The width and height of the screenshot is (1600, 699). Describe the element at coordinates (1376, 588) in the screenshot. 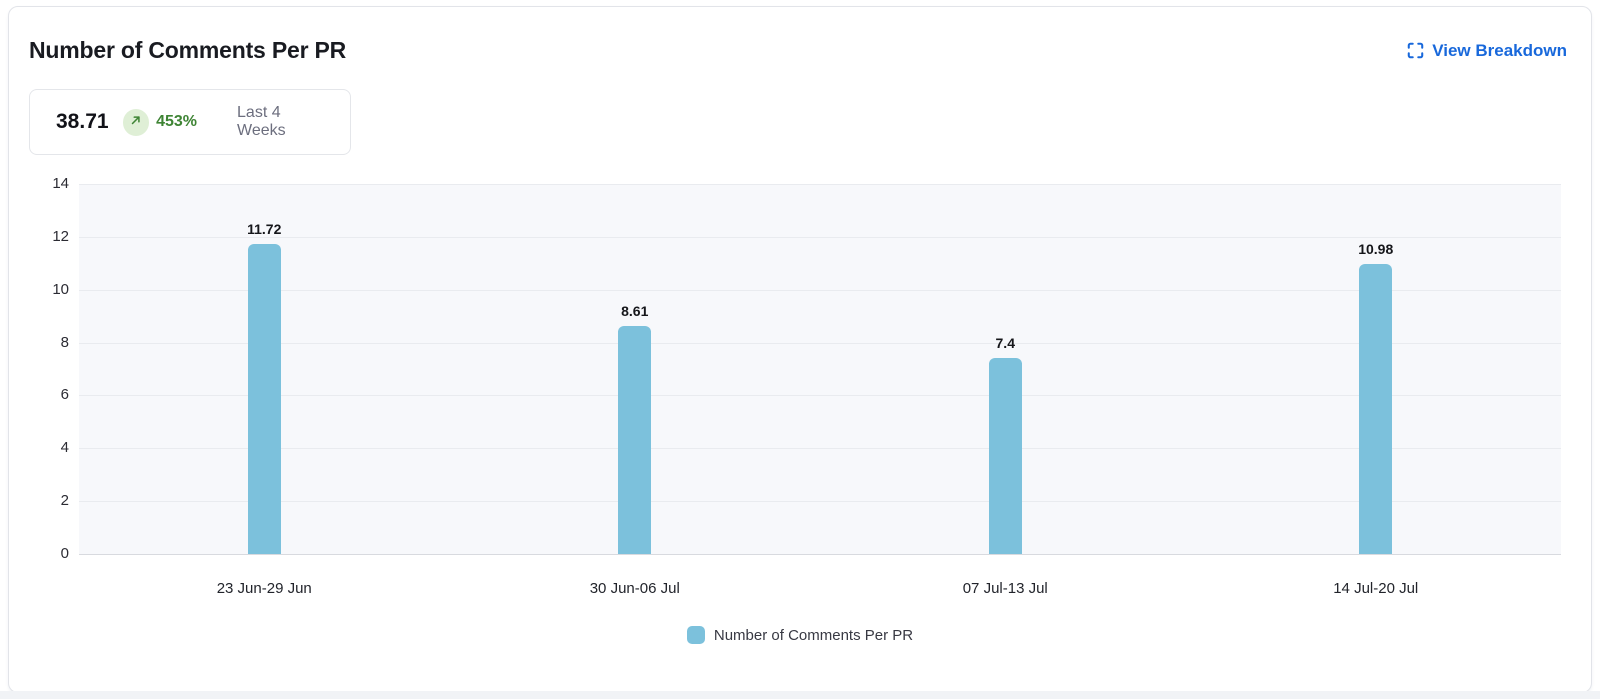

I see `x-axis-label: 14 Jul-20 Jul` at that location.